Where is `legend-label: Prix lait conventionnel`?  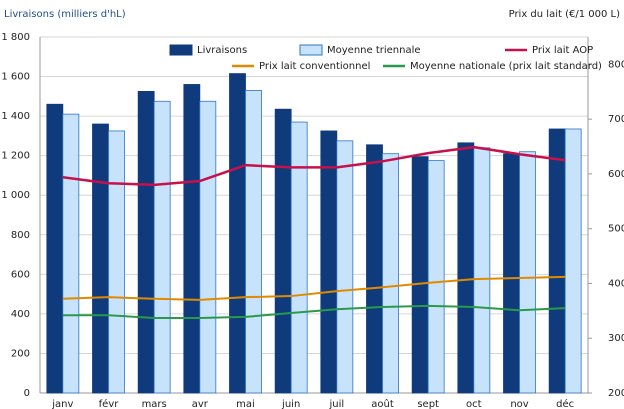 legend-label: Prix lait conventionnel is located at coordinates (314, 66).